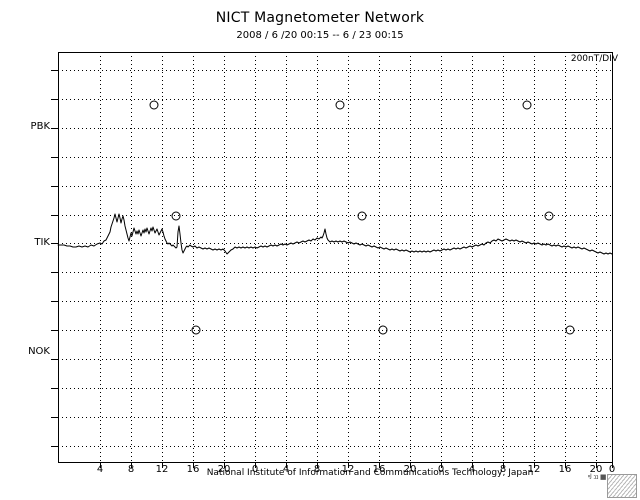 This screenshot has height=500, width=640. Describe the element at coordinates (42, 242) in the screenshot. I see `y-axis-label-tik: TIK` at that location.